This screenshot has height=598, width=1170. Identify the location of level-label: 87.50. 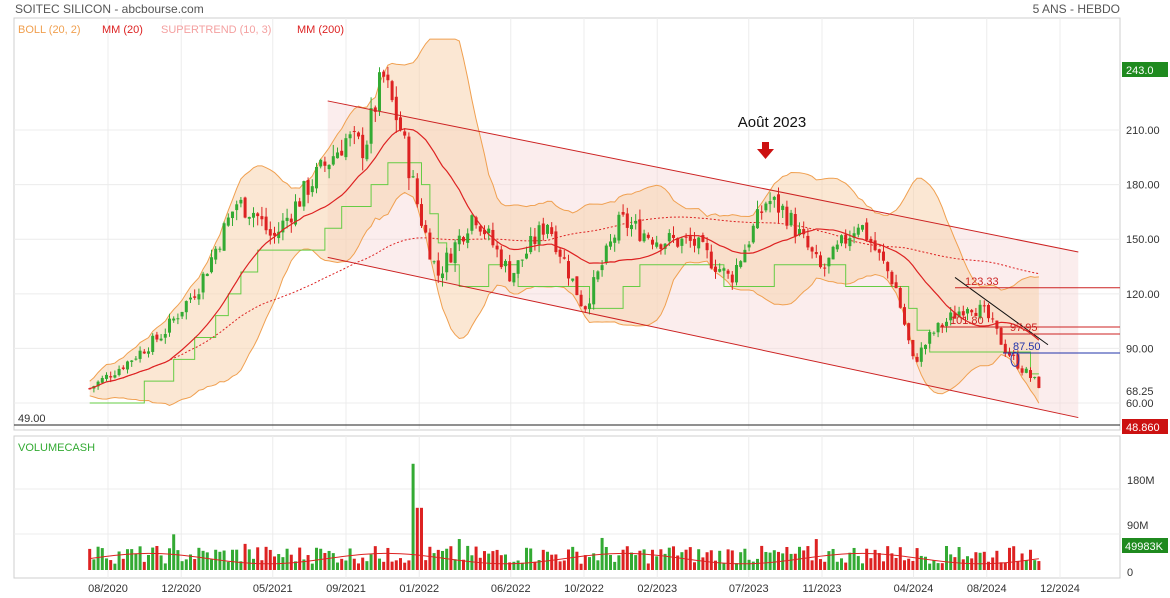
(1027, 347).